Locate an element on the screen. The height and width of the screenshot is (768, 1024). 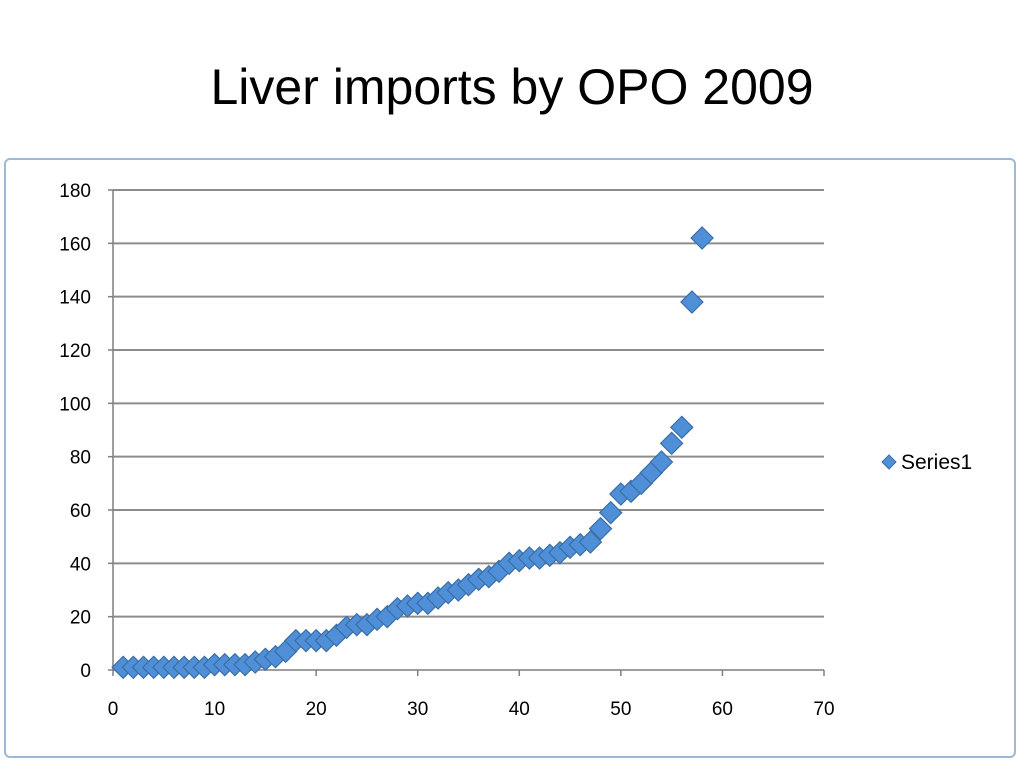
y-tick-labels: 0 20 40 60 80 100 120 140 160 180 is located at coordinates (75, 431).